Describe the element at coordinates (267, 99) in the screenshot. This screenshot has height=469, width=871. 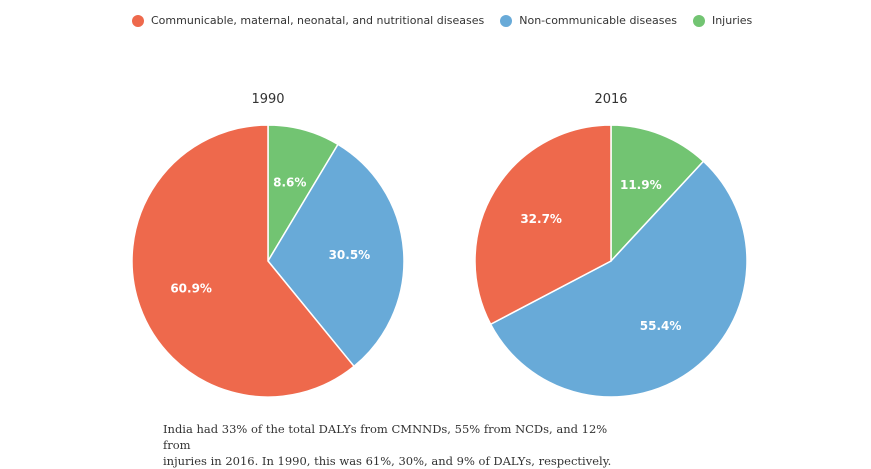
I see `pie-title-1990: 1990` at that location.